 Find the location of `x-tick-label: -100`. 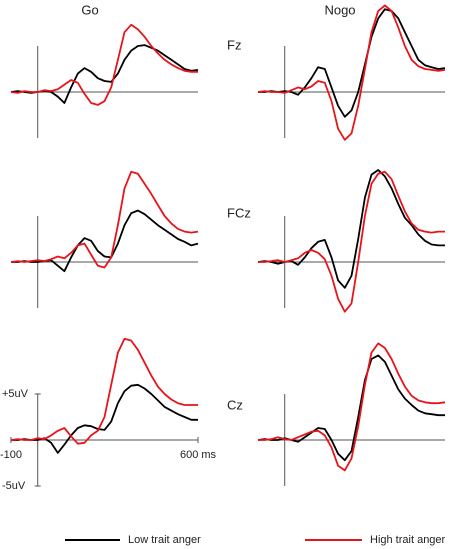

x-tick-label: -100 is located at coordinates (11, 455).